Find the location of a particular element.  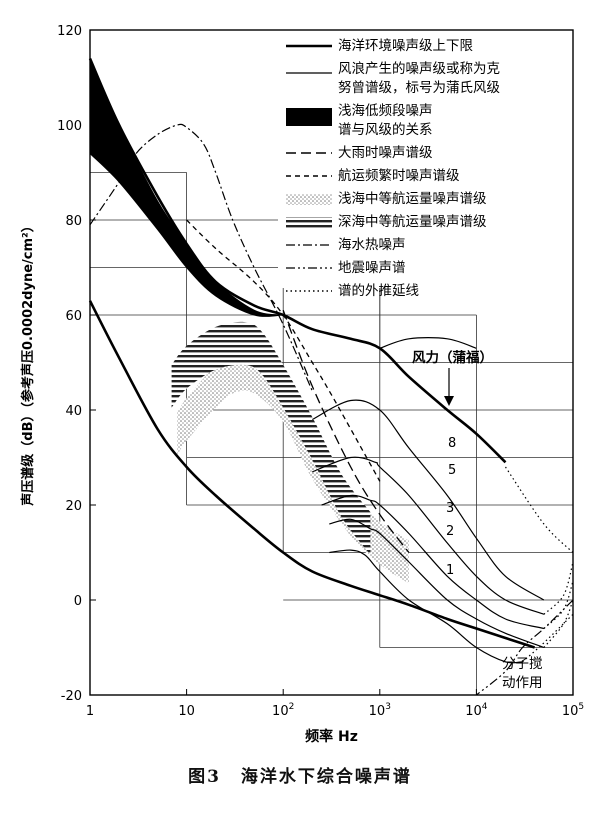

legend-label: 大雨时噪声谱级 is located at coordinates (385, 153).